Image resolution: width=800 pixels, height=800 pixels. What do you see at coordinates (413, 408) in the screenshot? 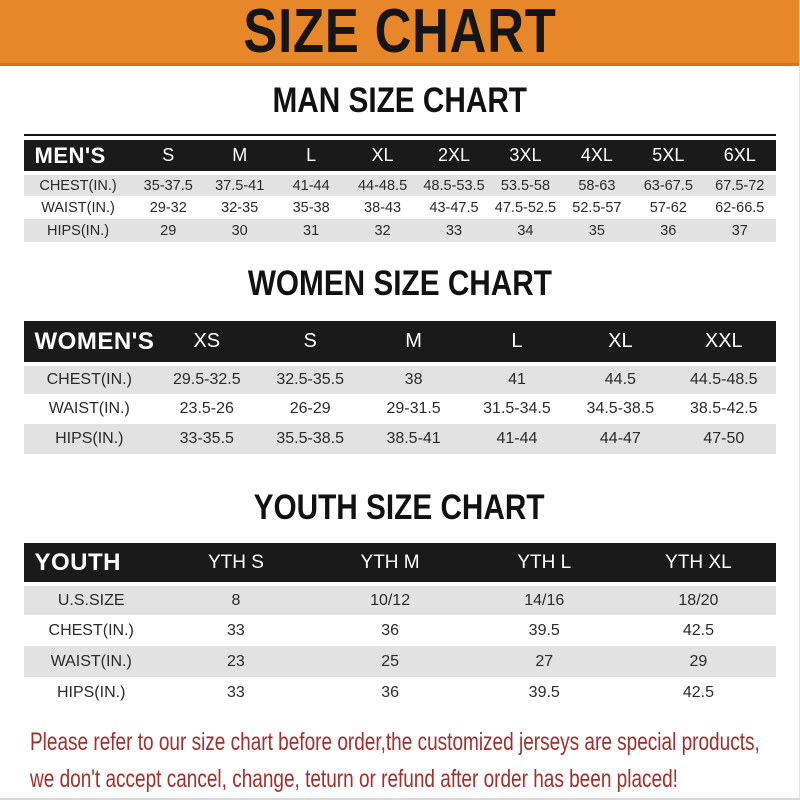
I see `size-cell: 29-31.5` at bounding box center [413, 408].